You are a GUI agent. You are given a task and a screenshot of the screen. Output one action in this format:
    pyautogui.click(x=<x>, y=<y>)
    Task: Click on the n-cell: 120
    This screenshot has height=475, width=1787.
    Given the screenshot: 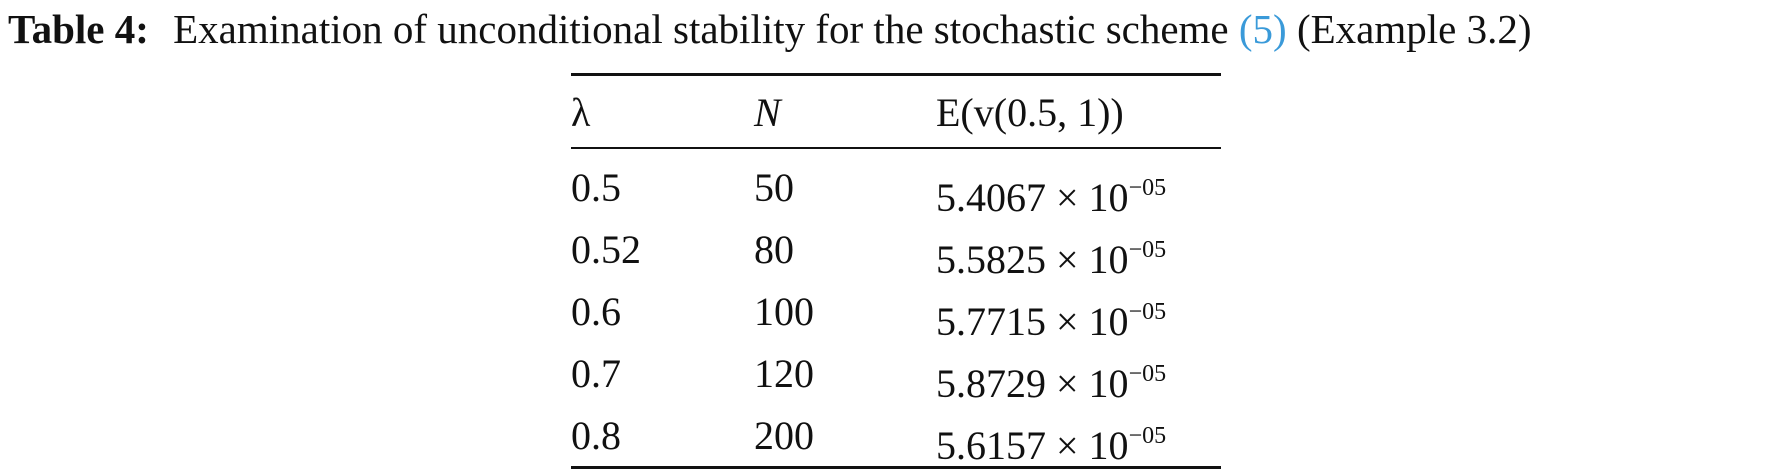 What is the action you would take?
    pyautogui.click(x=784, y=373)
    